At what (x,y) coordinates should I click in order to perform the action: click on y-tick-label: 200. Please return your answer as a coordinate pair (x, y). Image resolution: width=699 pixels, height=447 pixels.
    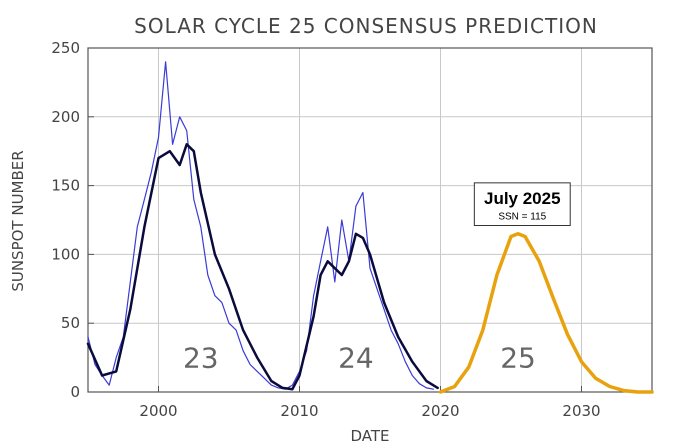
    Looking at the image, I should click on (65, 117).